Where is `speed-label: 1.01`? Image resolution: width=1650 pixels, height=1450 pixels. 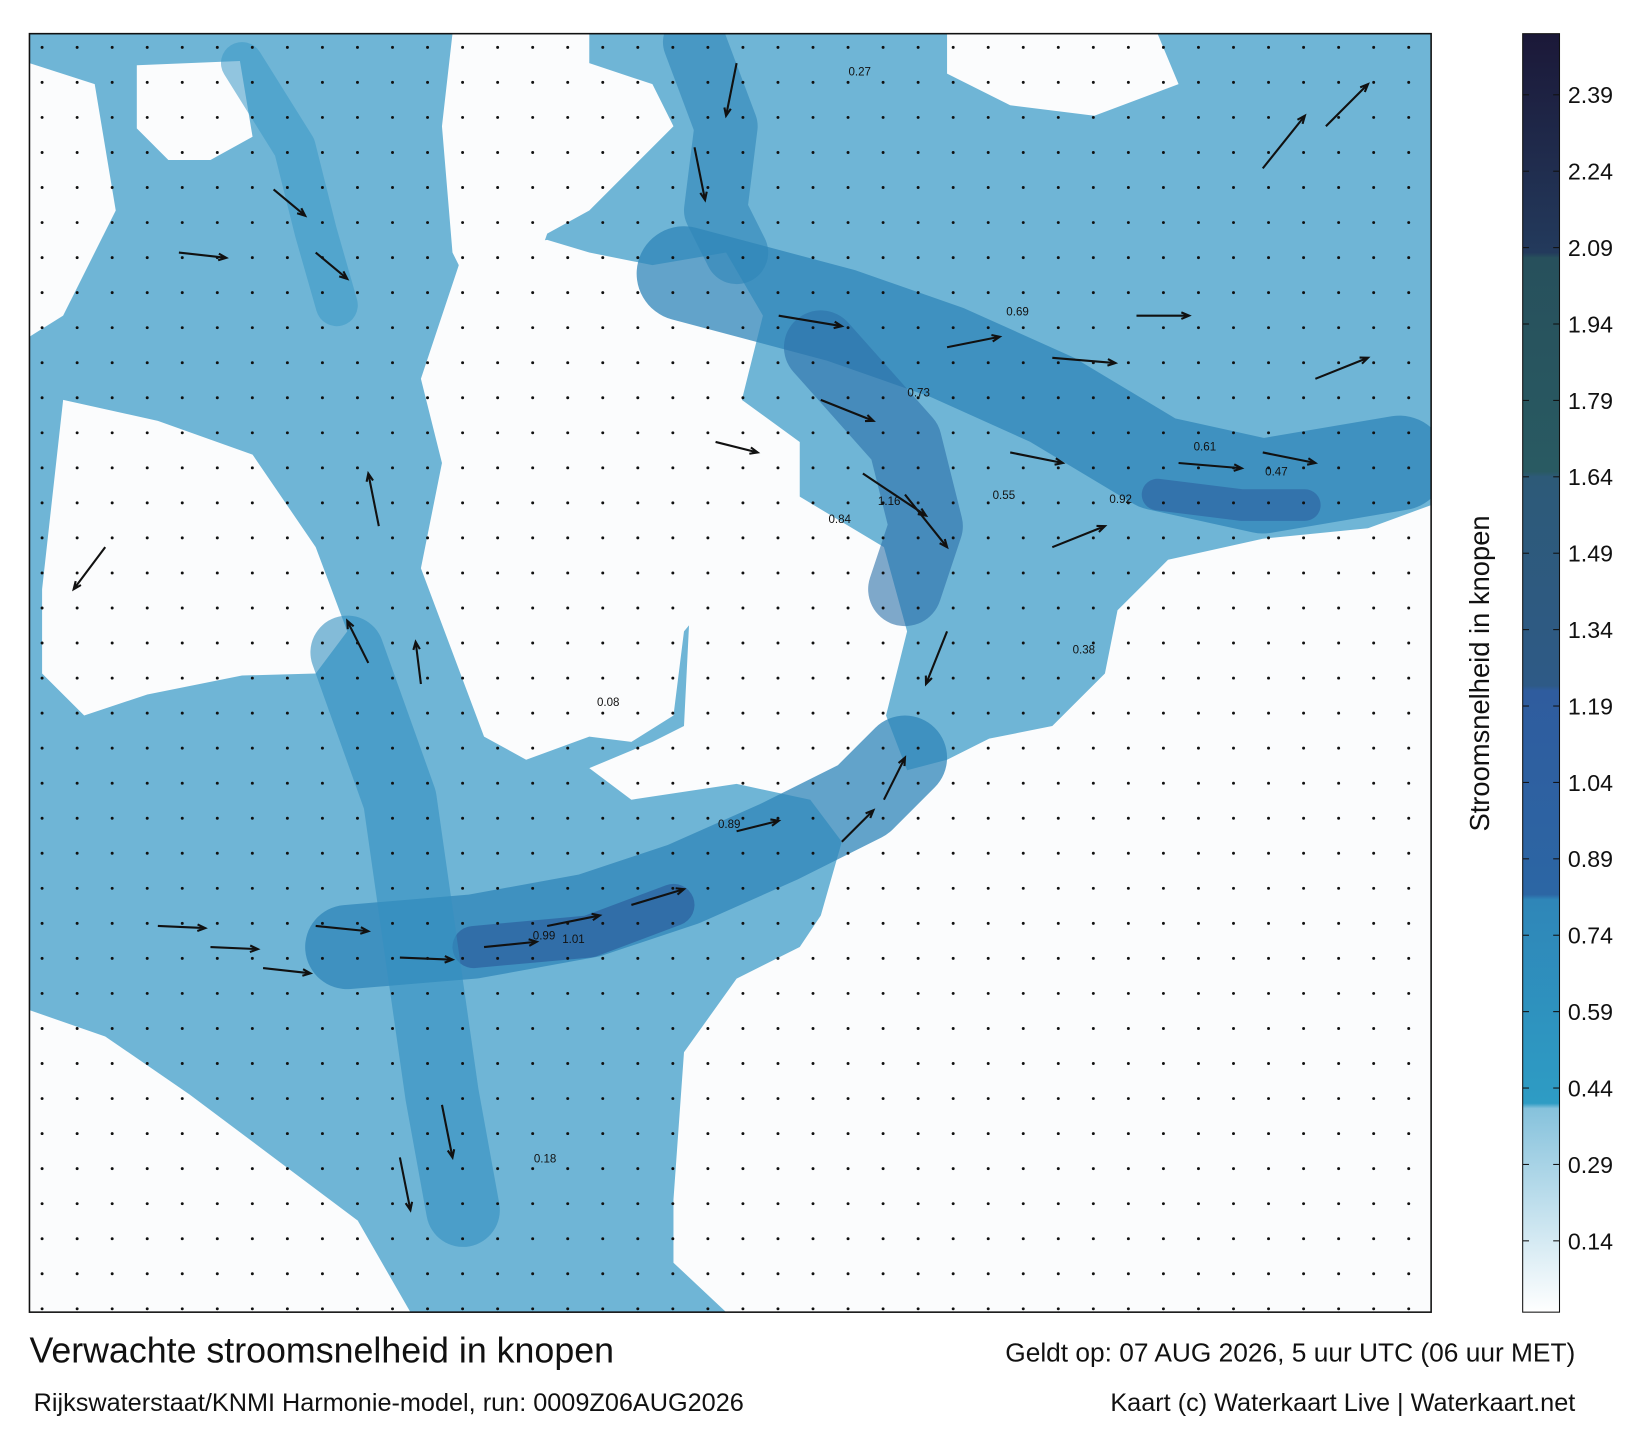
speed-label: 1.01 is located at coordinates (573, 940).